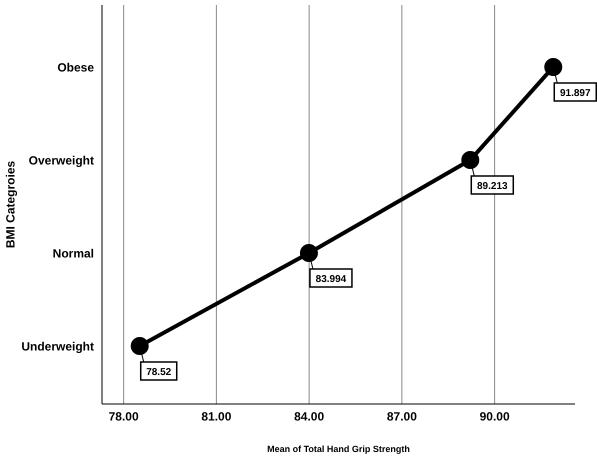 The height and width of the screenshot is (464, 597). I want to click on y-tick-label: Overweight, so click(61, 160).